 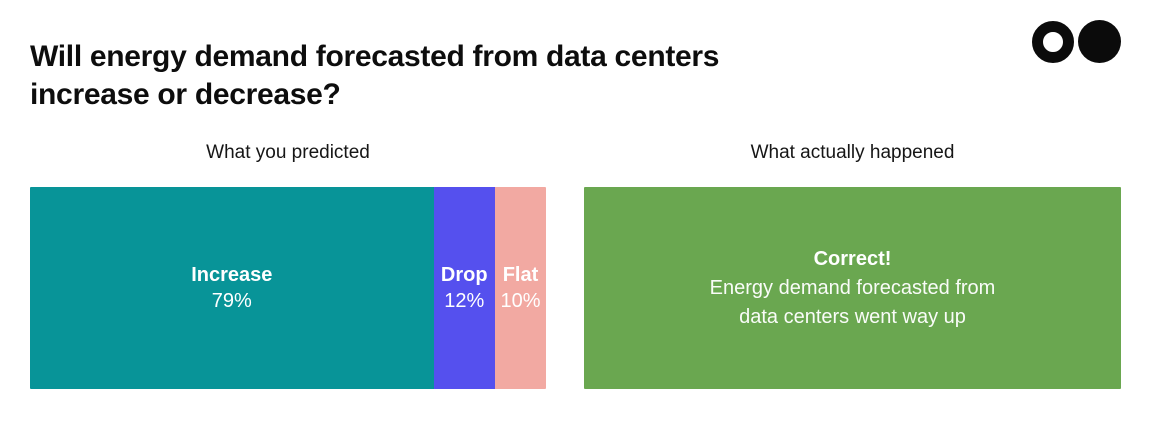 I want to click on segment-label: Flat, so click(x=520, y=275).